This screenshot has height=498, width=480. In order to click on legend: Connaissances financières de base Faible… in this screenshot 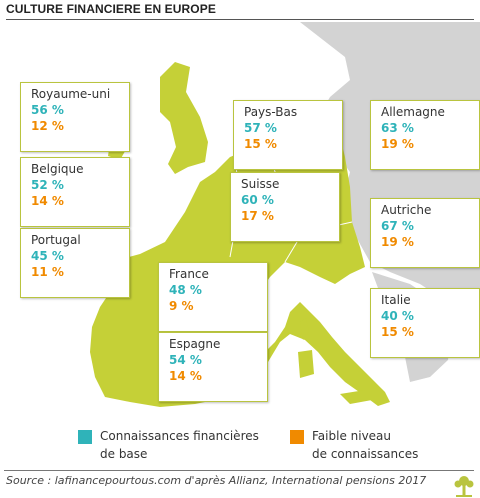, I will do `click(278, 447)`.